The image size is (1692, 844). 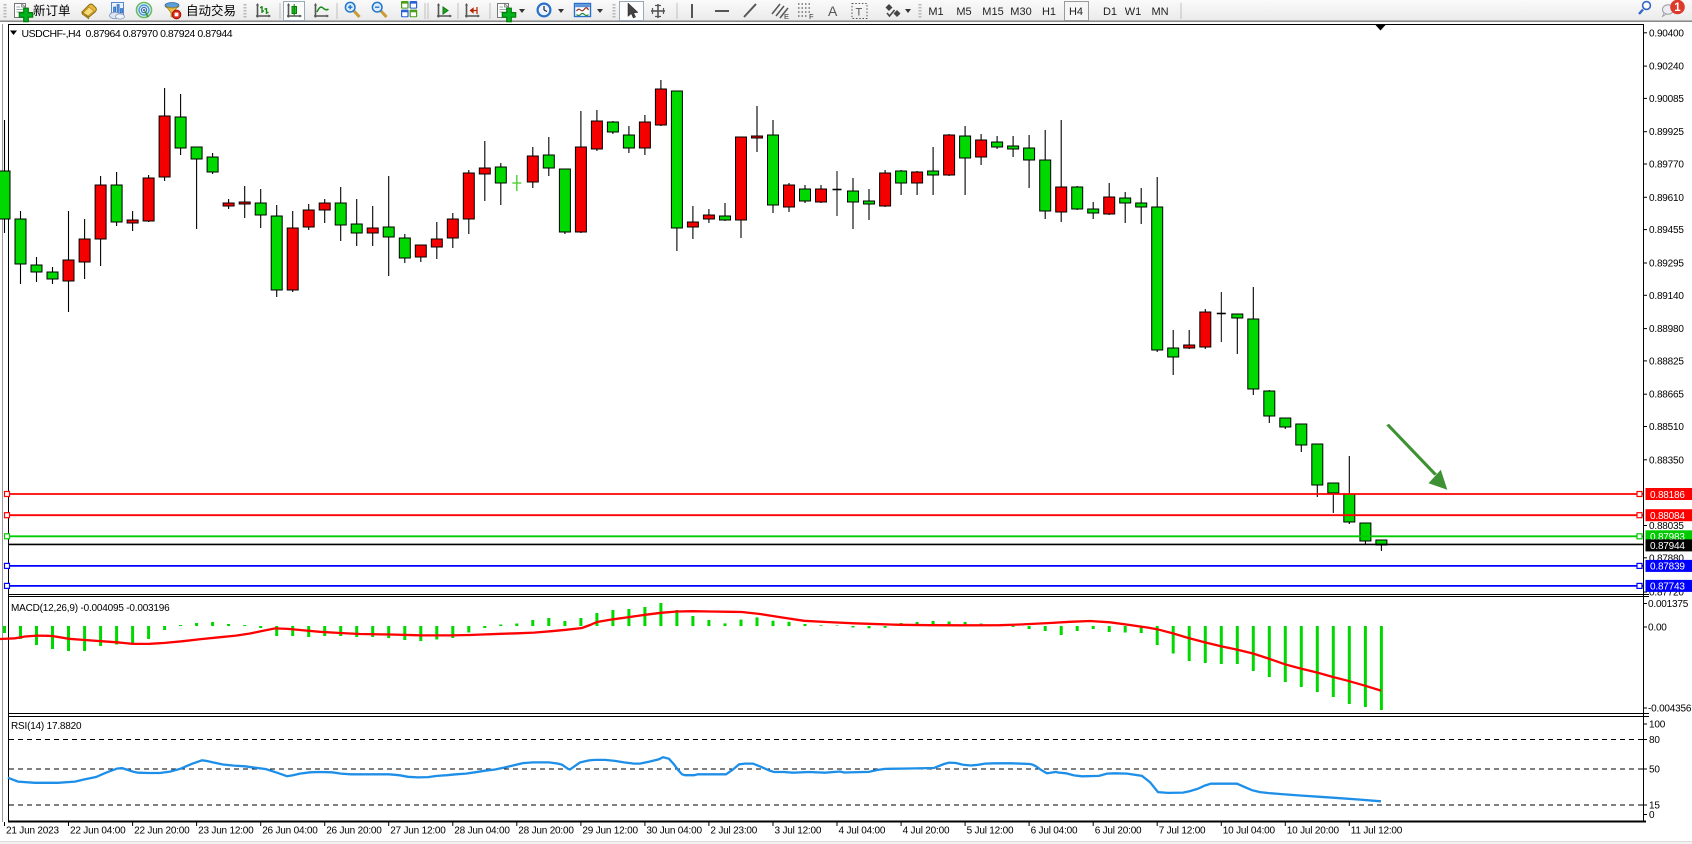 I want to click on svg-text: D1, so click(x=1110, y=12).